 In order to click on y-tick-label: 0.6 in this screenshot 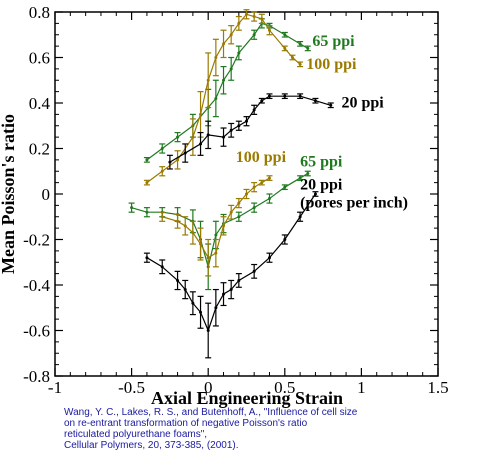, I will do `click(39, 58)`.